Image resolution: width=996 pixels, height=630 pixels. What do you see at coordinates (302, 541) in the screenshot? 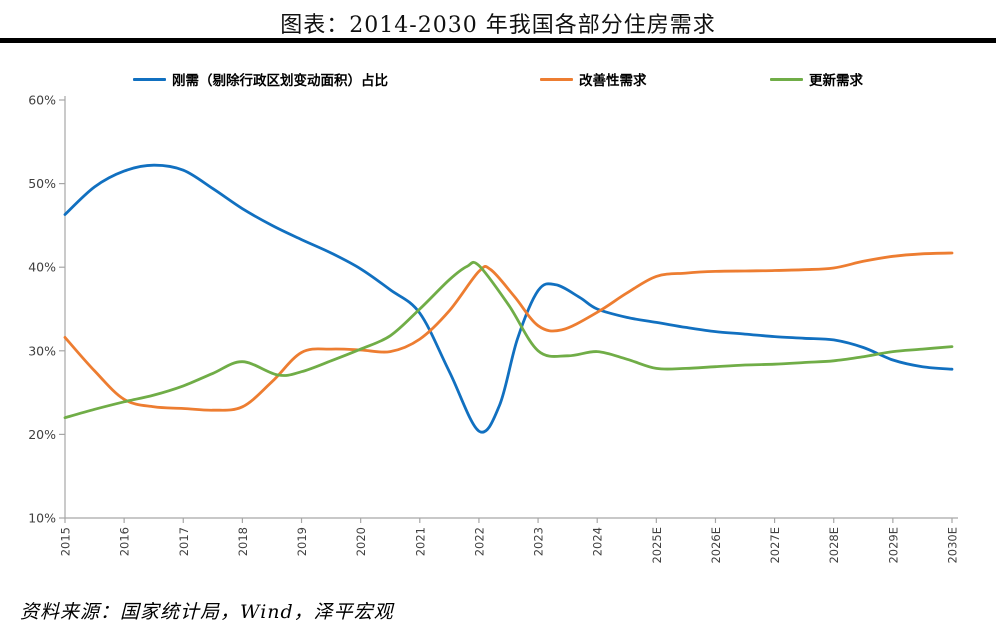
I see `x-tick-label: 2019` at bounding box center [302, 541].